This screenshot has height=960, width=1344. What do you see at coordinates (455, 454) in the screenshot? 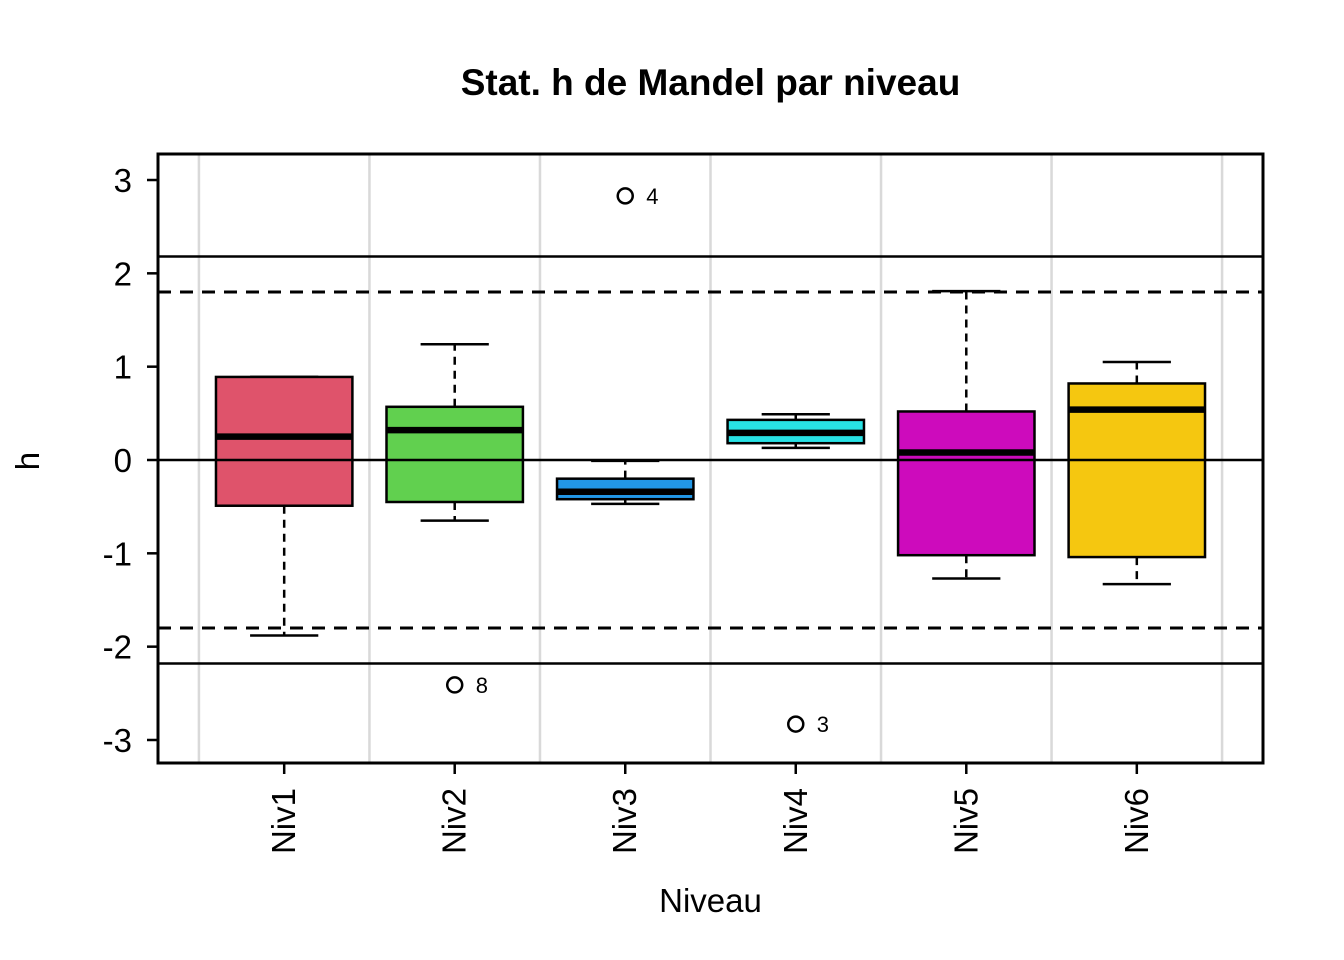
I see `box-niv2` at bounding box center [455, 454].